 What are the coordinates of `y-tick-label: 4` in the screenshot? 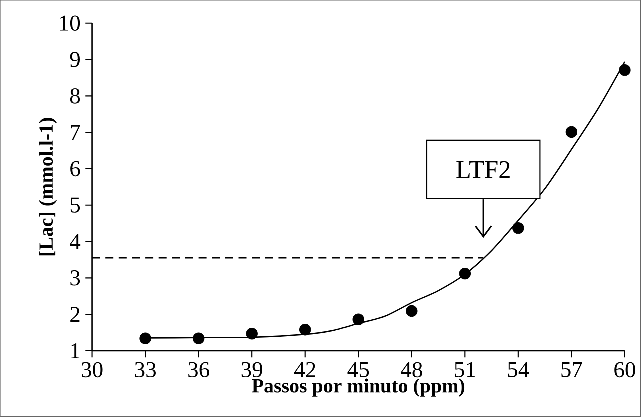 It's located at (75, 242).